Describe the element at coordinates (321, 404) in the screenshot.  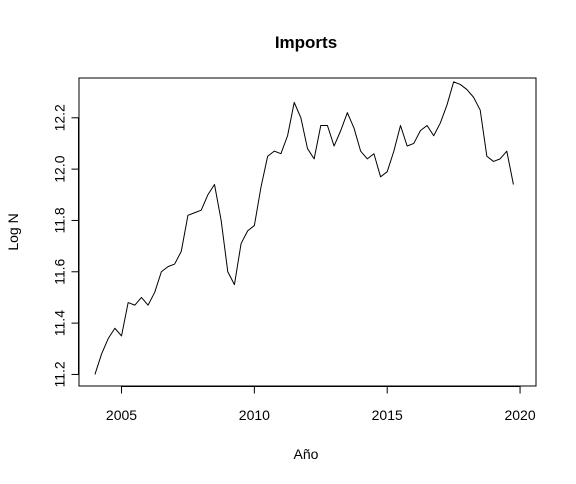
I see `x-axis: 2005 2010 2015 2020` at that location.